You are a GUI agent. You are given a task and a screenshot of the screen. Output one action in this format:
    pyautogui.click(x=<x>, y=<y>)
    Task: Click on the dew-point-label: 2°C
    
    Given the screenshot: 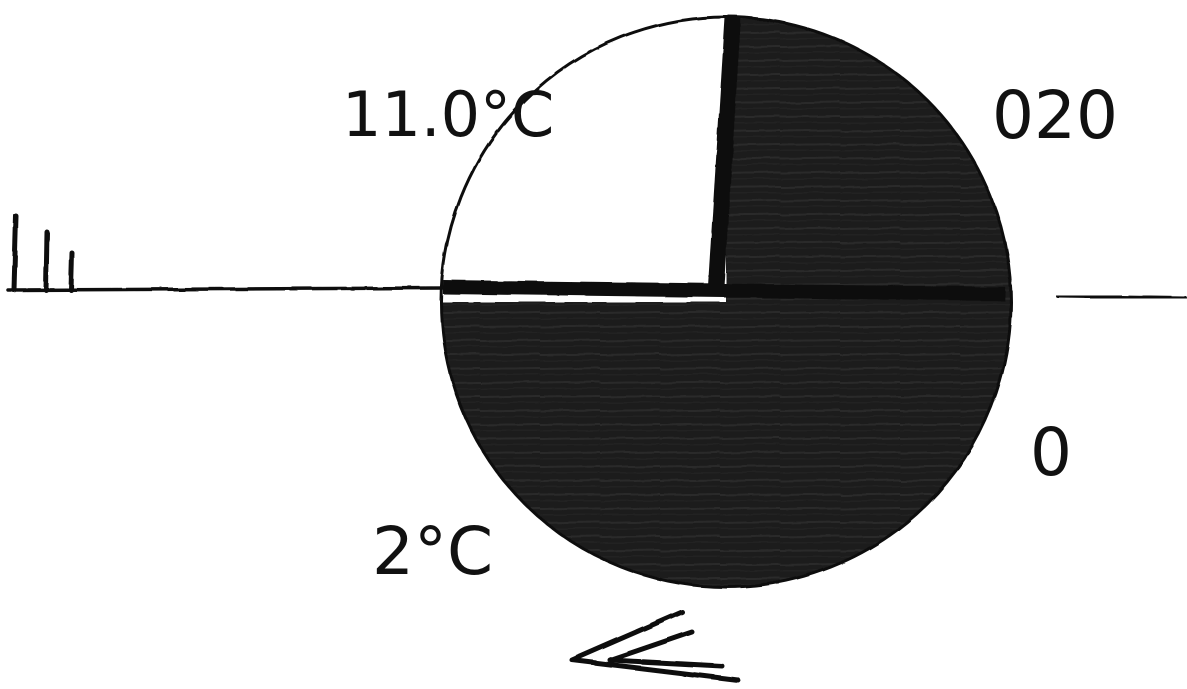 What is the action you would take?
    pyautogui.click(x=432, y=551)
    